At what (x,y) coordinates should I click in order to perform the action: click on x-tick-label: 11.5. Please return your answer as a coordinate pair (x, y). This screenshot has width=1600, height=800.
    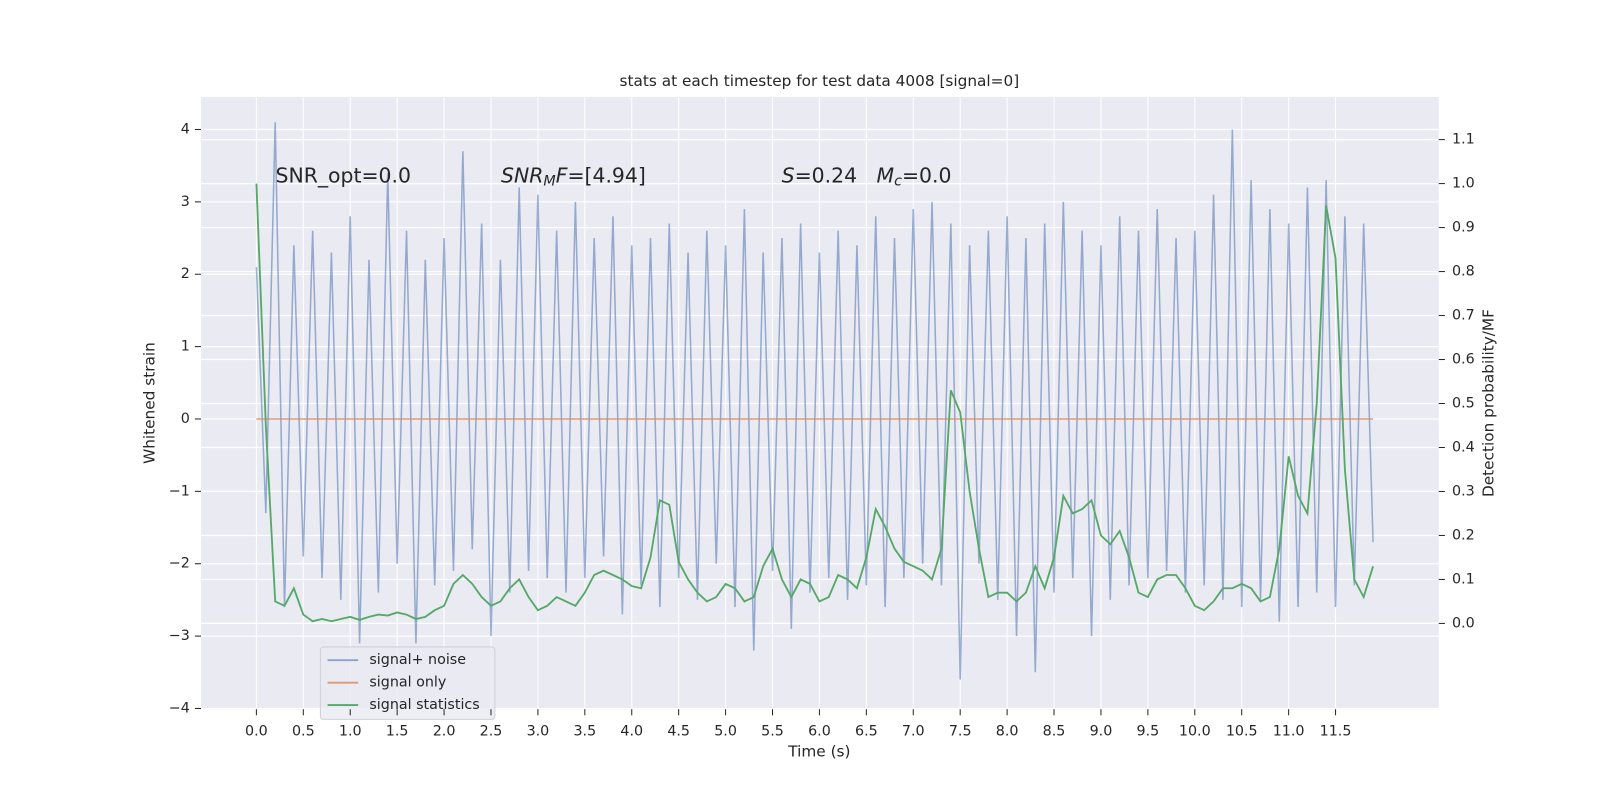
    Looking at the image, I should click on (1336, 732).